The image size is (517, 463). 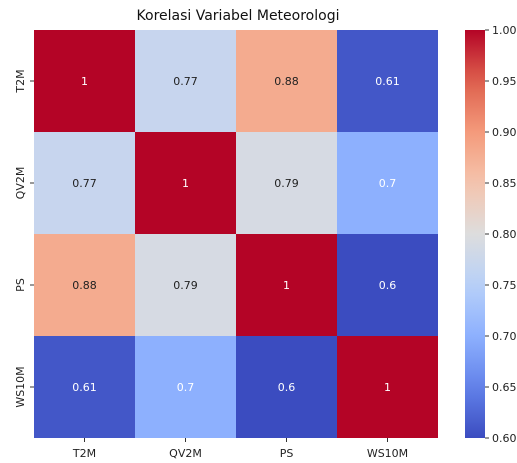 I want to click on x-tick-label: QV2M, so click(x=185, y=453).